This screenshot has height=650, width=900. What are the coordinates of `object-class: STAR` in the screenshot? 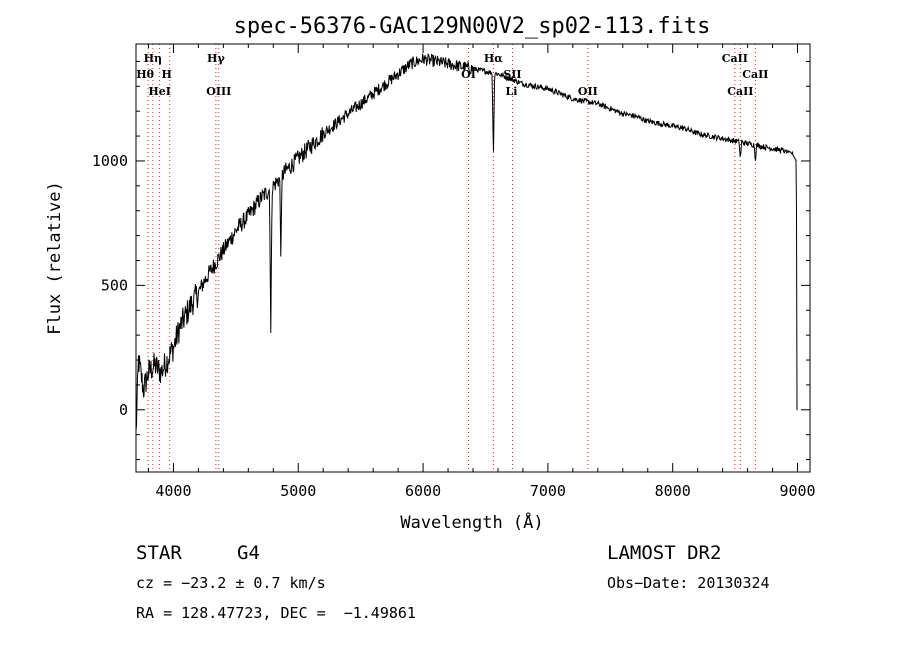 It's located at (159, 553).